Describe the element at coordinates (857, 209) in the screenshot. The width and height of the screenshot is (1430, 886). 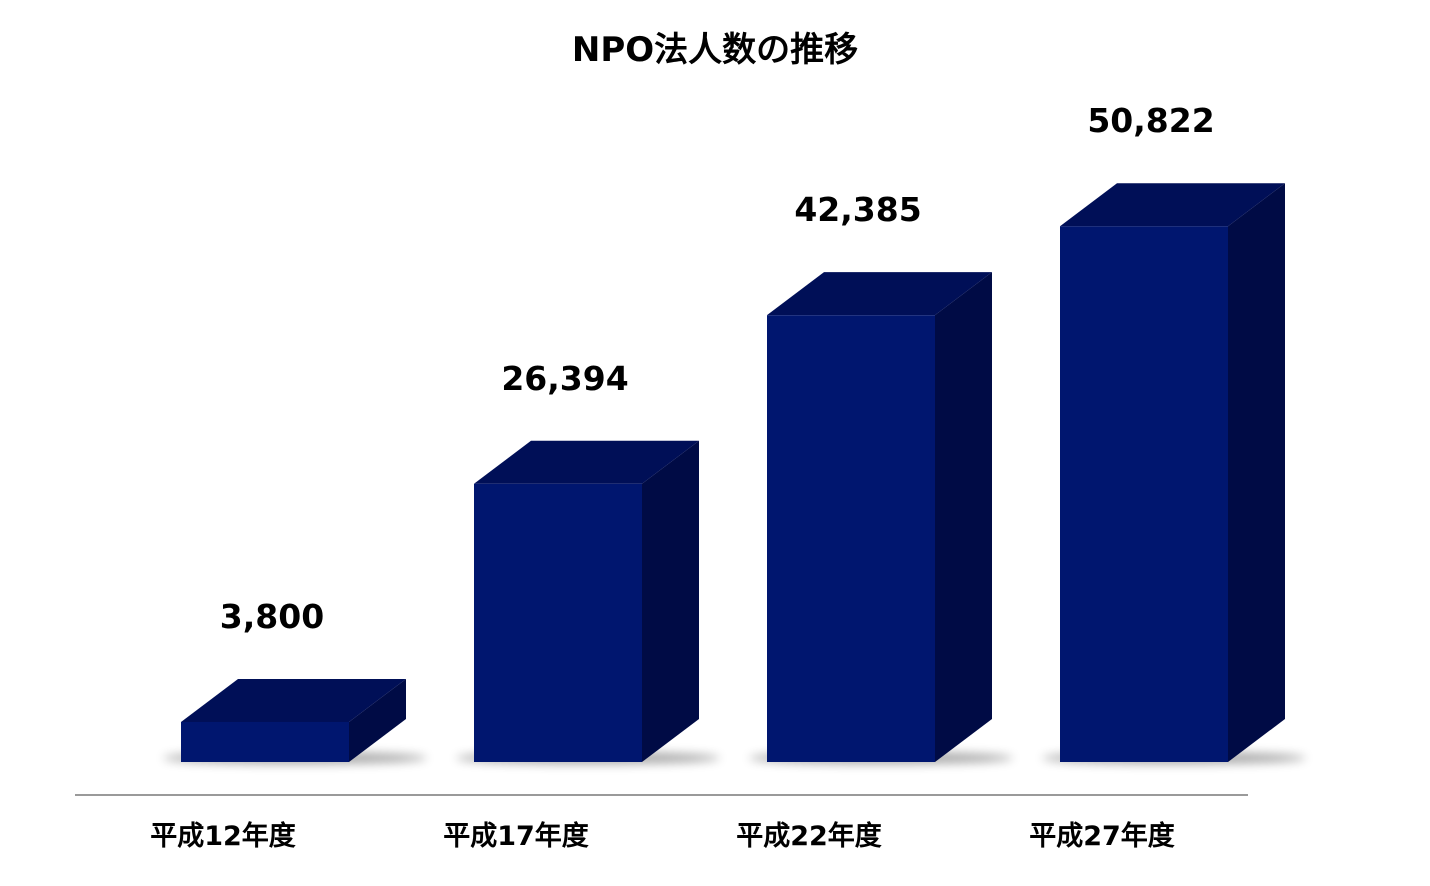
I see `data-label: 42,385` at that location.